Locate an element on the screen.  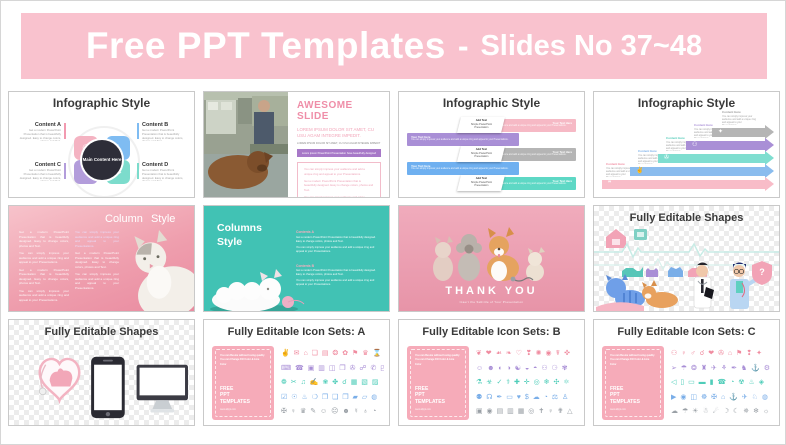
slide-44-editable-shapes-vet: Fully Editable Shapes is located at coordinates (686, 258).